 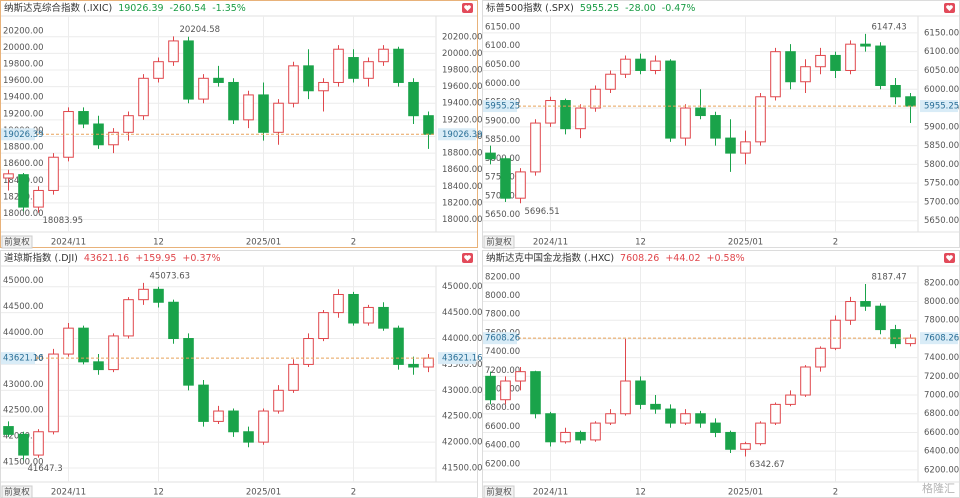 I want to click on y-tick-label-left: 6100.00, so click(x=502, y=46).